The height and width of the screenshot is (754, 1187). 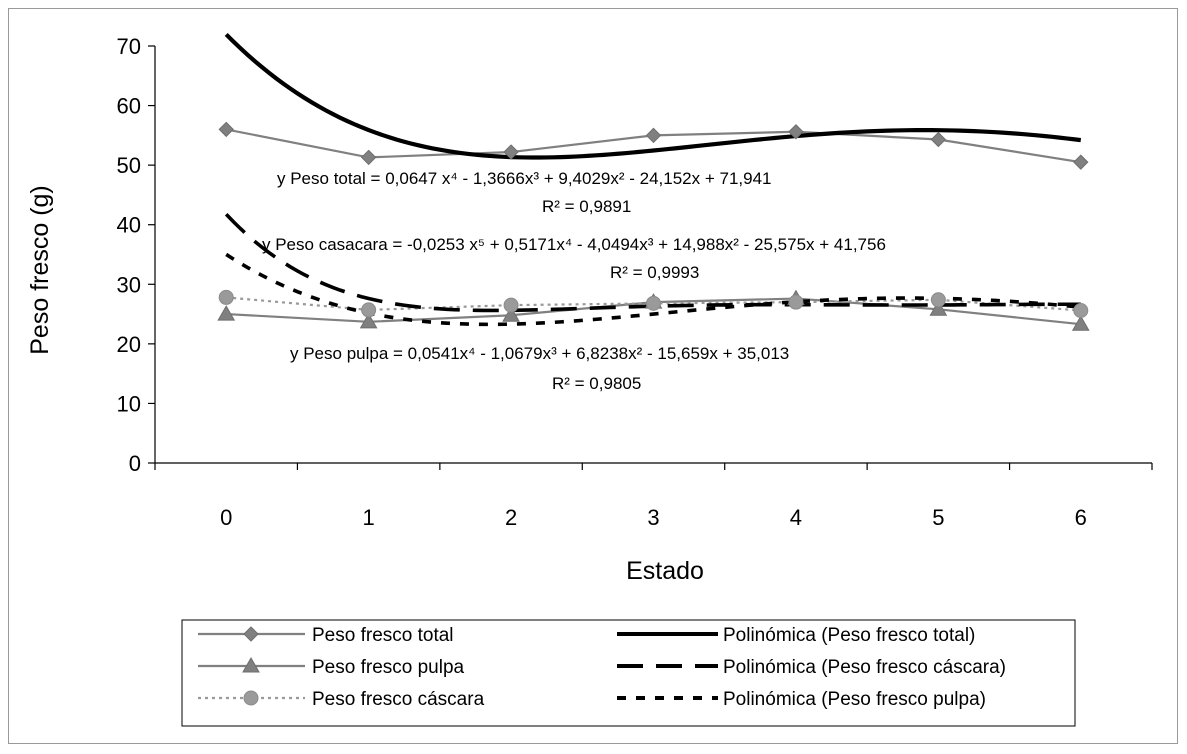 I want to click on y-tick-label: 20, so click(x=129, y=344).